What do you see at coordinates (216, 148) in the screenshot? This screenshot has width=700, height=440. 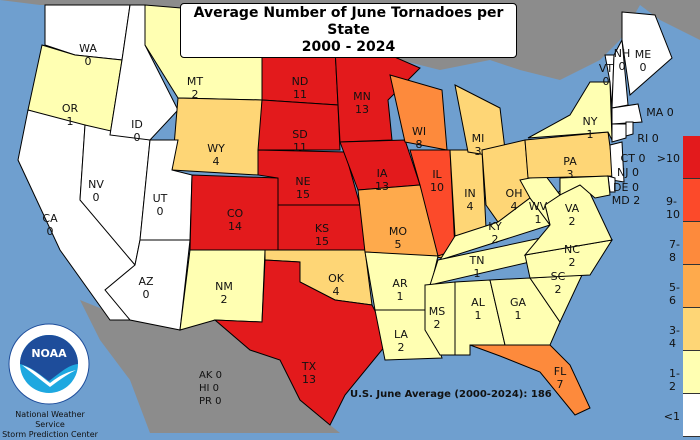 I see `state-abbr: WY` at bounding box center [216, 148].